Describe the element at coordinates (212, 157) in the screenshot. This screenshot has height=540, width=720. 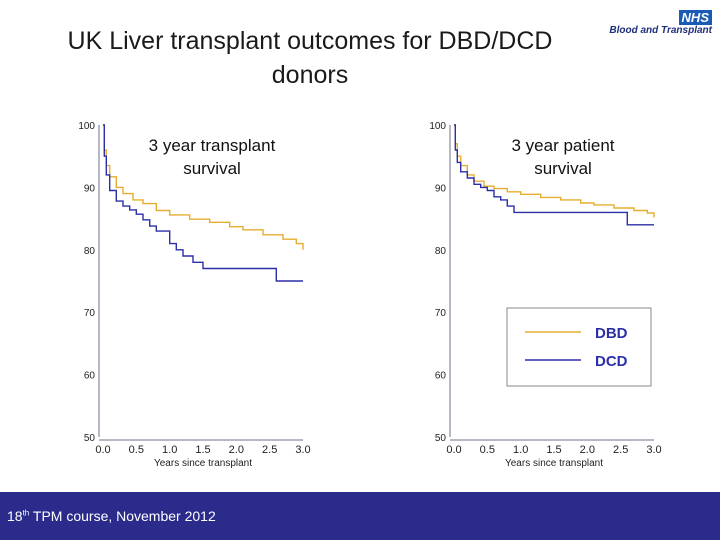
I see `chart-title: 3 year transplant survival` at that location.